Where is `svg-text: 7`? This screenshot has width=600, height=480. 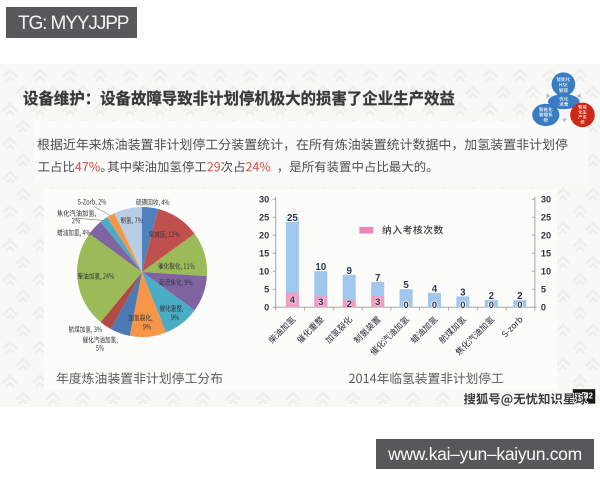
svg-text: 7 is located at coordinates (378, 278).